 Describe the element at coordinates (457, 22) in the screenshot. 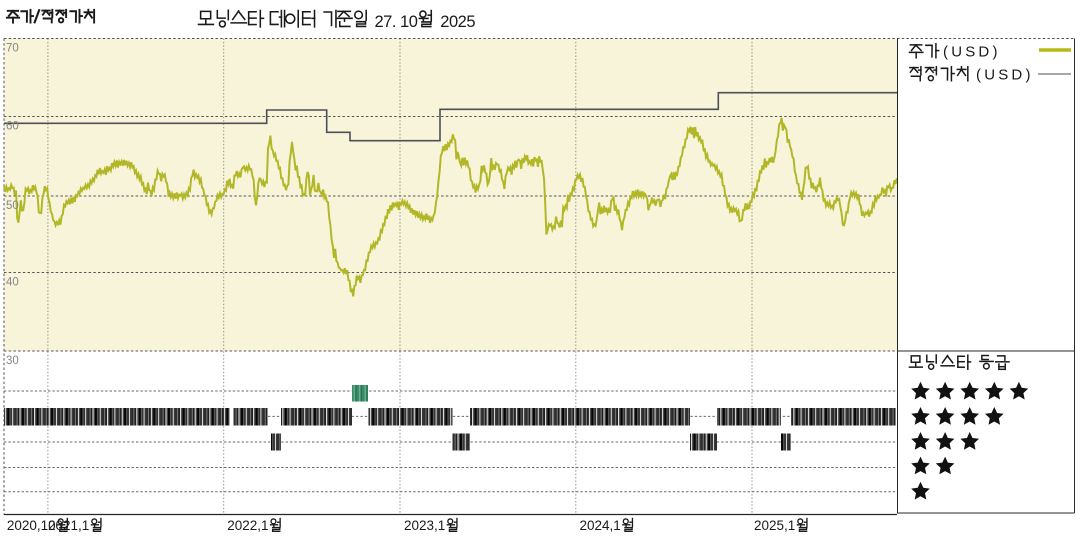

I see `svg-text: 2025` at that location.